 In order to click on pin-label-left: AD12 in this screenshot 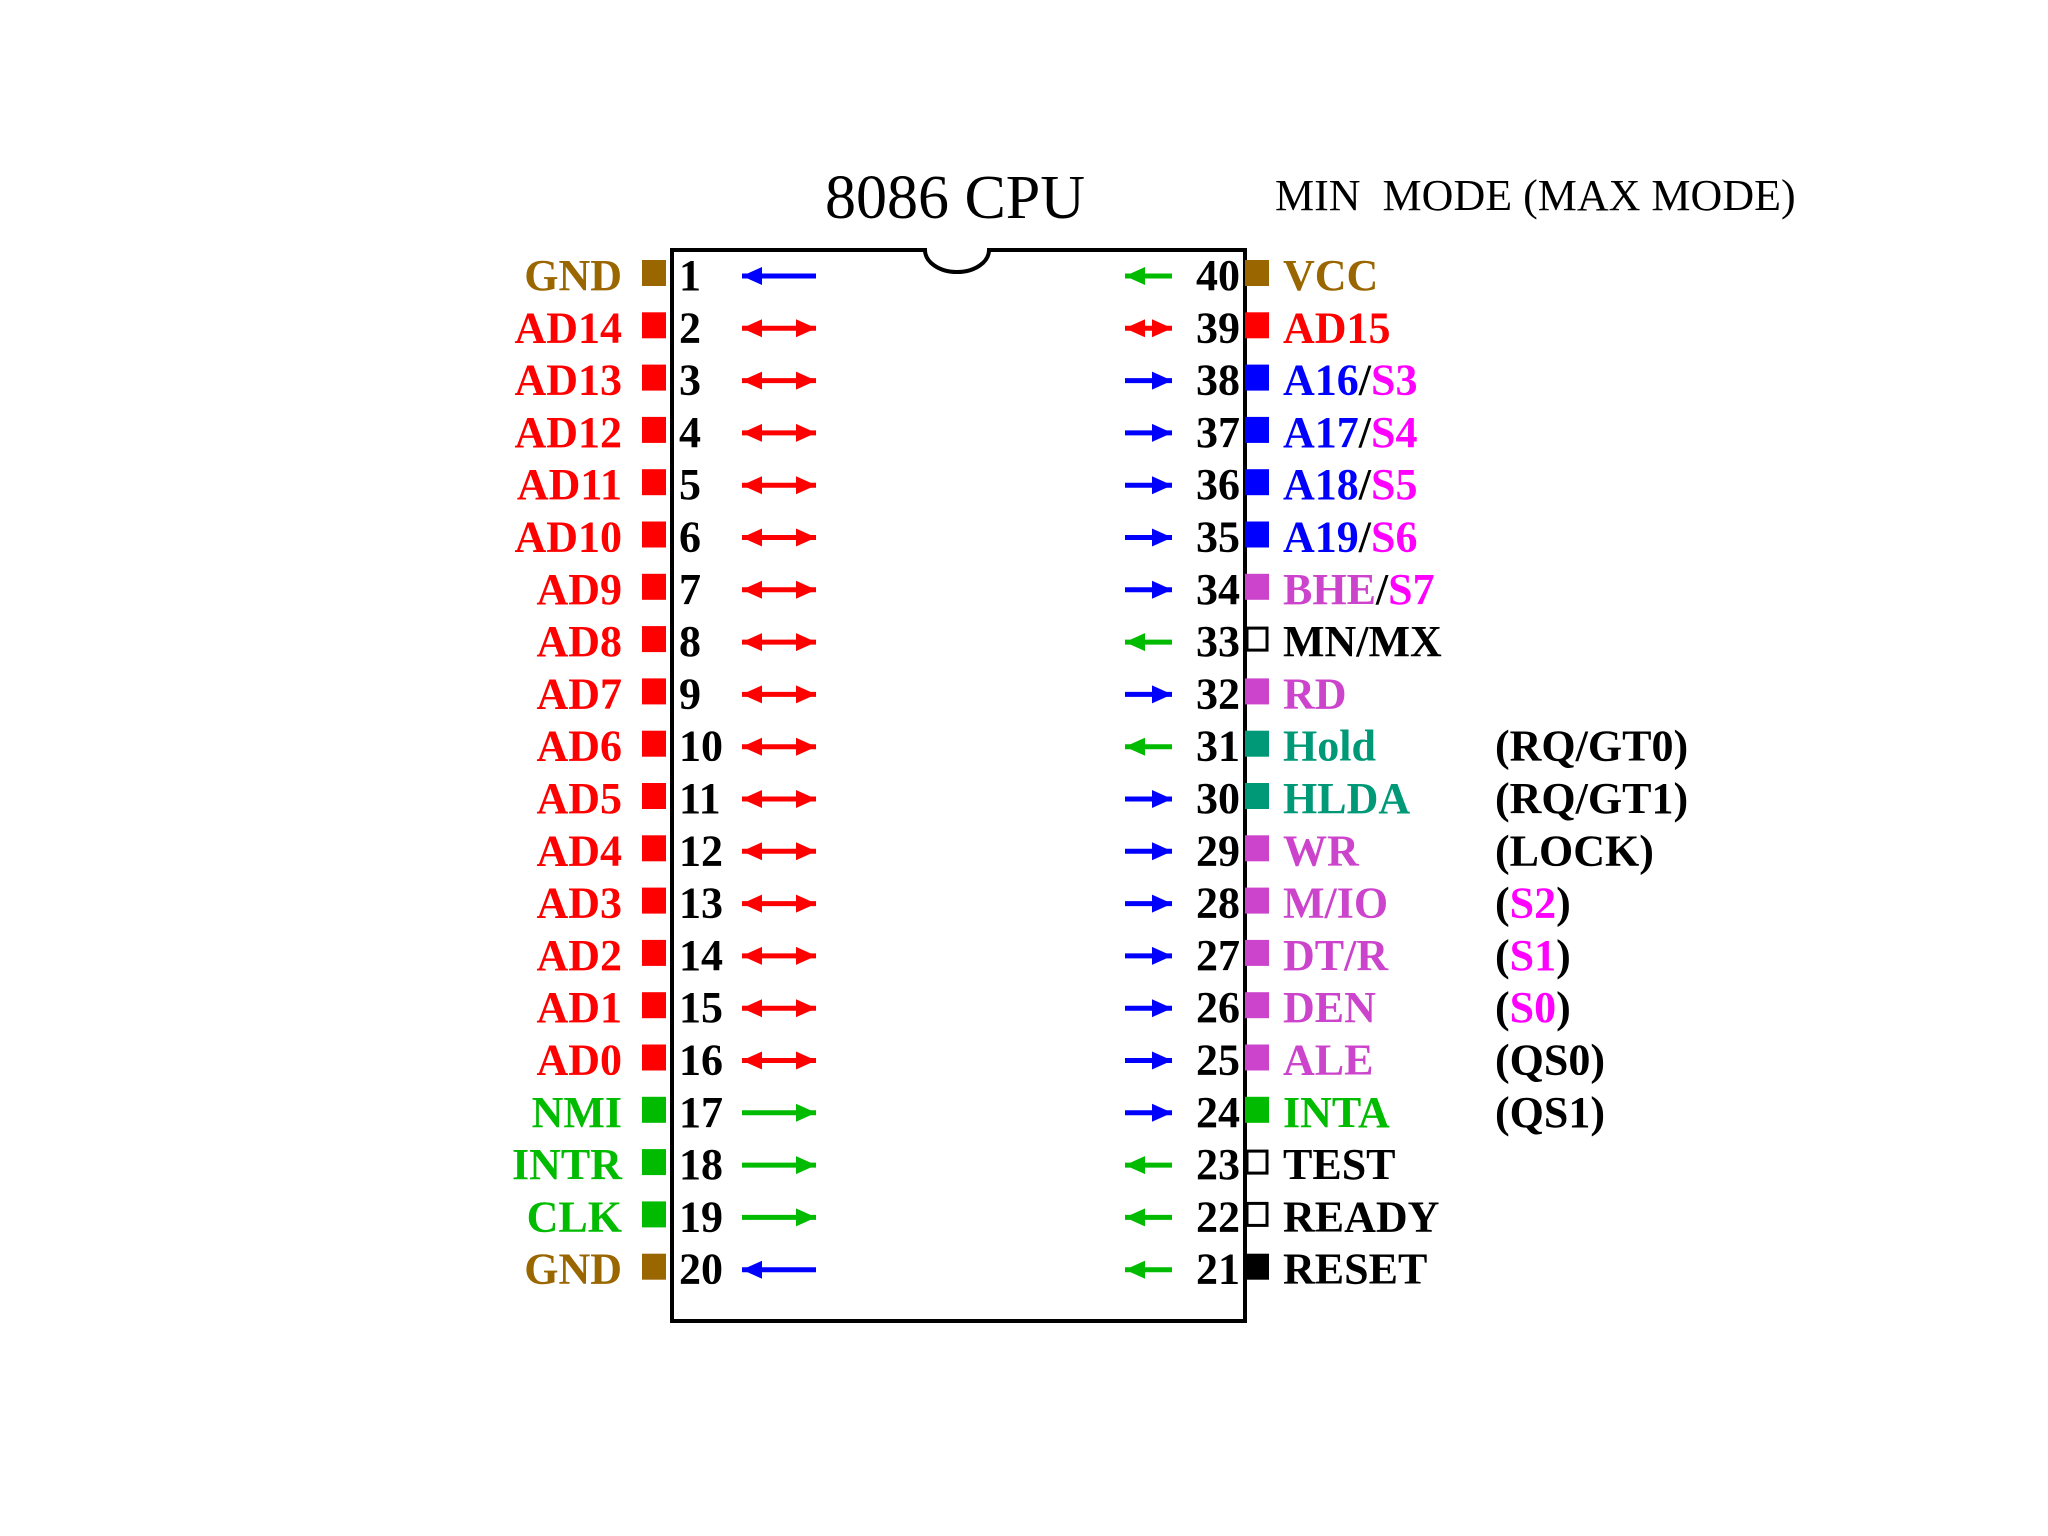, I will do `click(568, 432)`.